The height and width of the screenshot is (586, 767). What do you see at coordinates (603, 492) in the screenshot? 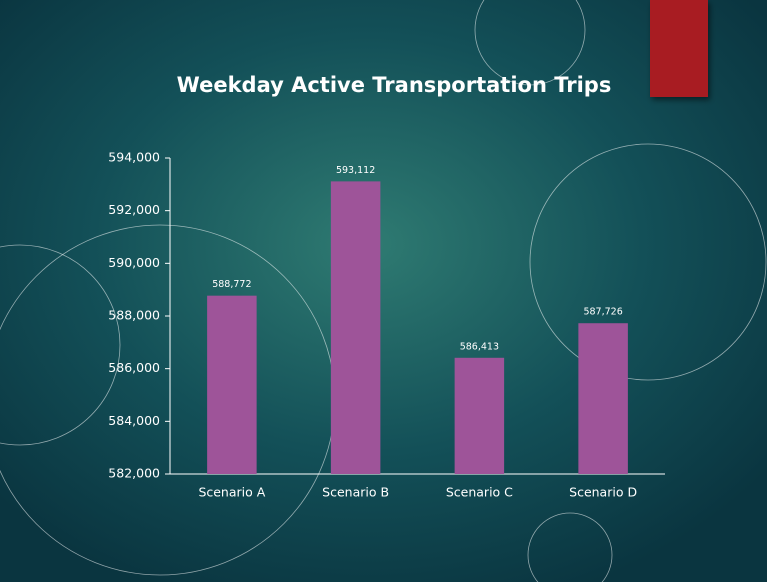
I see `x-tick-label: Scenario D` at bounding box center [603, 492].